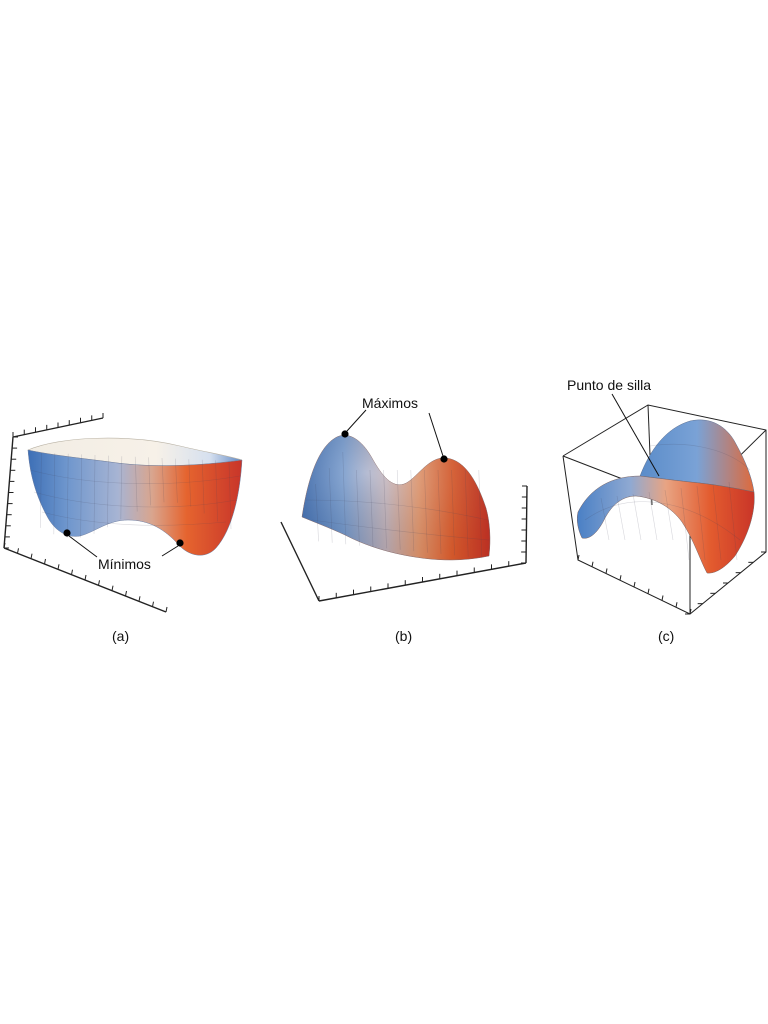 Image resolution: width=768 pixels, height=1024 pixels. What do you see at coordinates (124, 564) in the screenshot?
I see `minimos-label: Mínimos` at bounding box center [124, 564].